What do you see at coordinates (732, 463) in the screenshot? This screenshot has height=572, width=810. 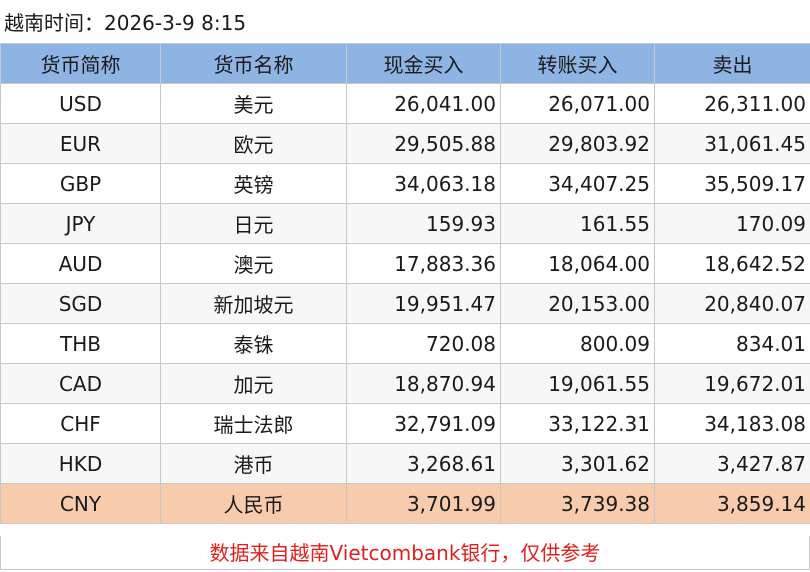 I see `sell-value: 3,427.87` at bounding box center [732, 463].